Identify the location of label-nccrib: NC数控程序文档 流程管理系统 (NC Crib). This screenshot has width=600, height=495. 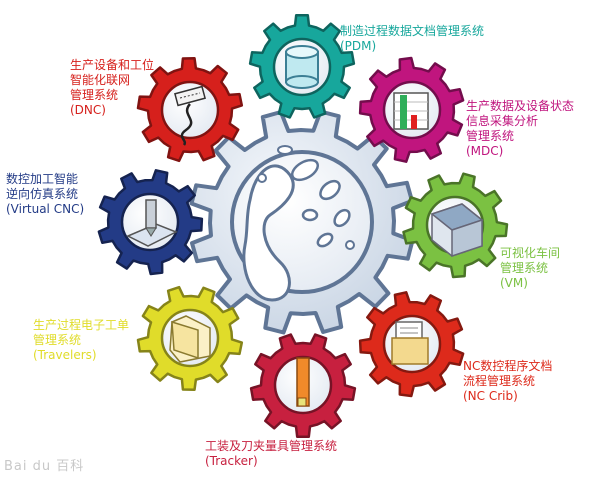
(508, 381).